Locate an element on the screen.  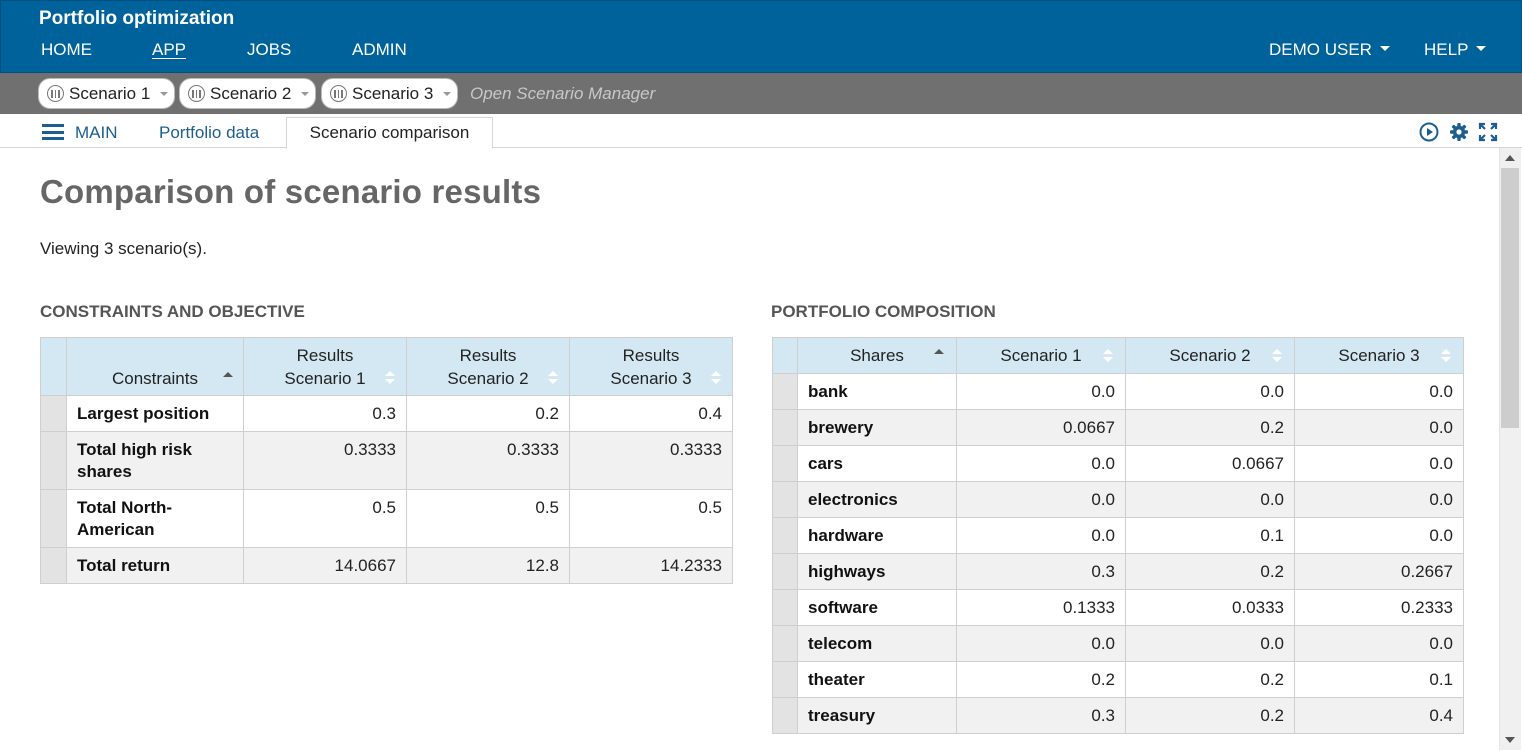
scenario-pill-2: Scenario 2 is located at coordinates (247, 93).